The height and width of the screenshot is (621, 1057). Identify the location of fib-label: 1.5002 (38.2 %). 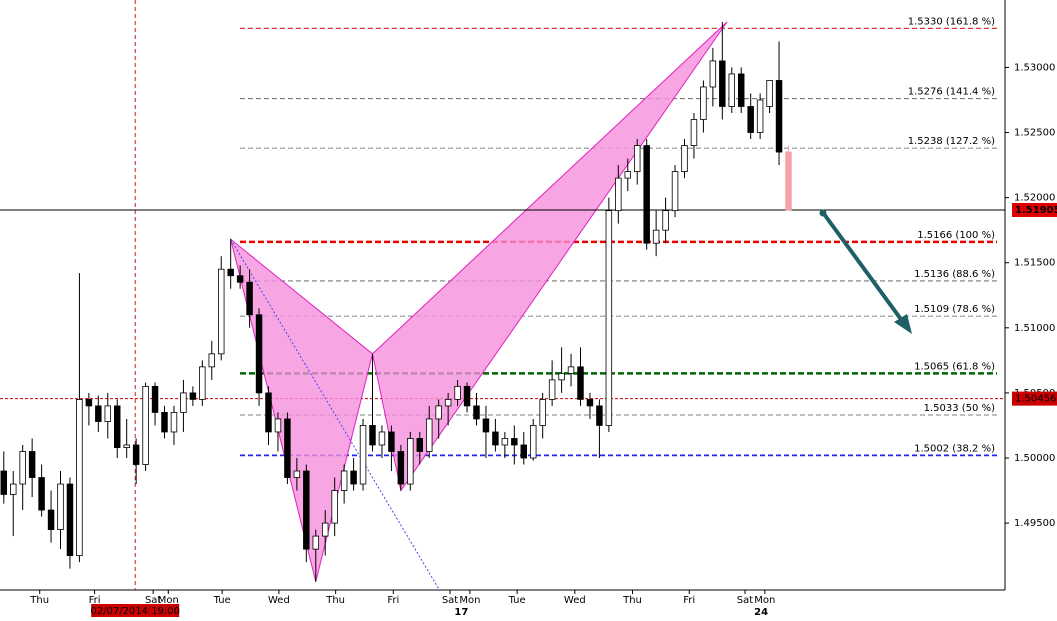
(954, 448).